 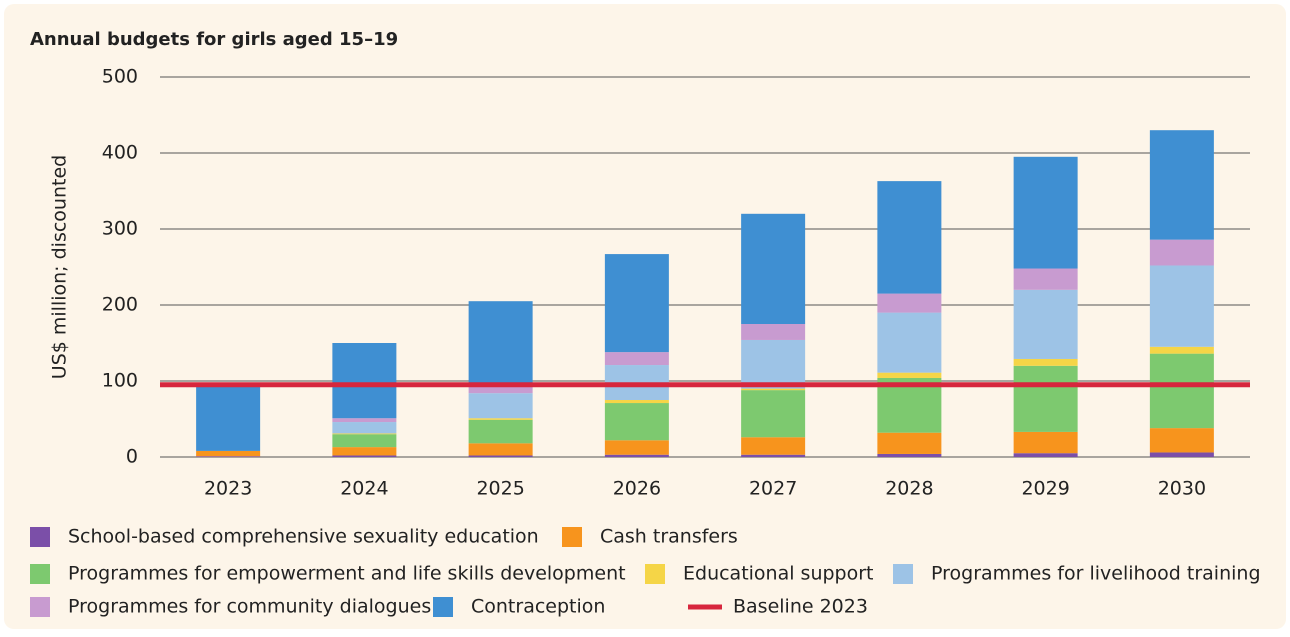 I want to click on legend-label: Programmes for community dialogues, so click(x=249, y=607).